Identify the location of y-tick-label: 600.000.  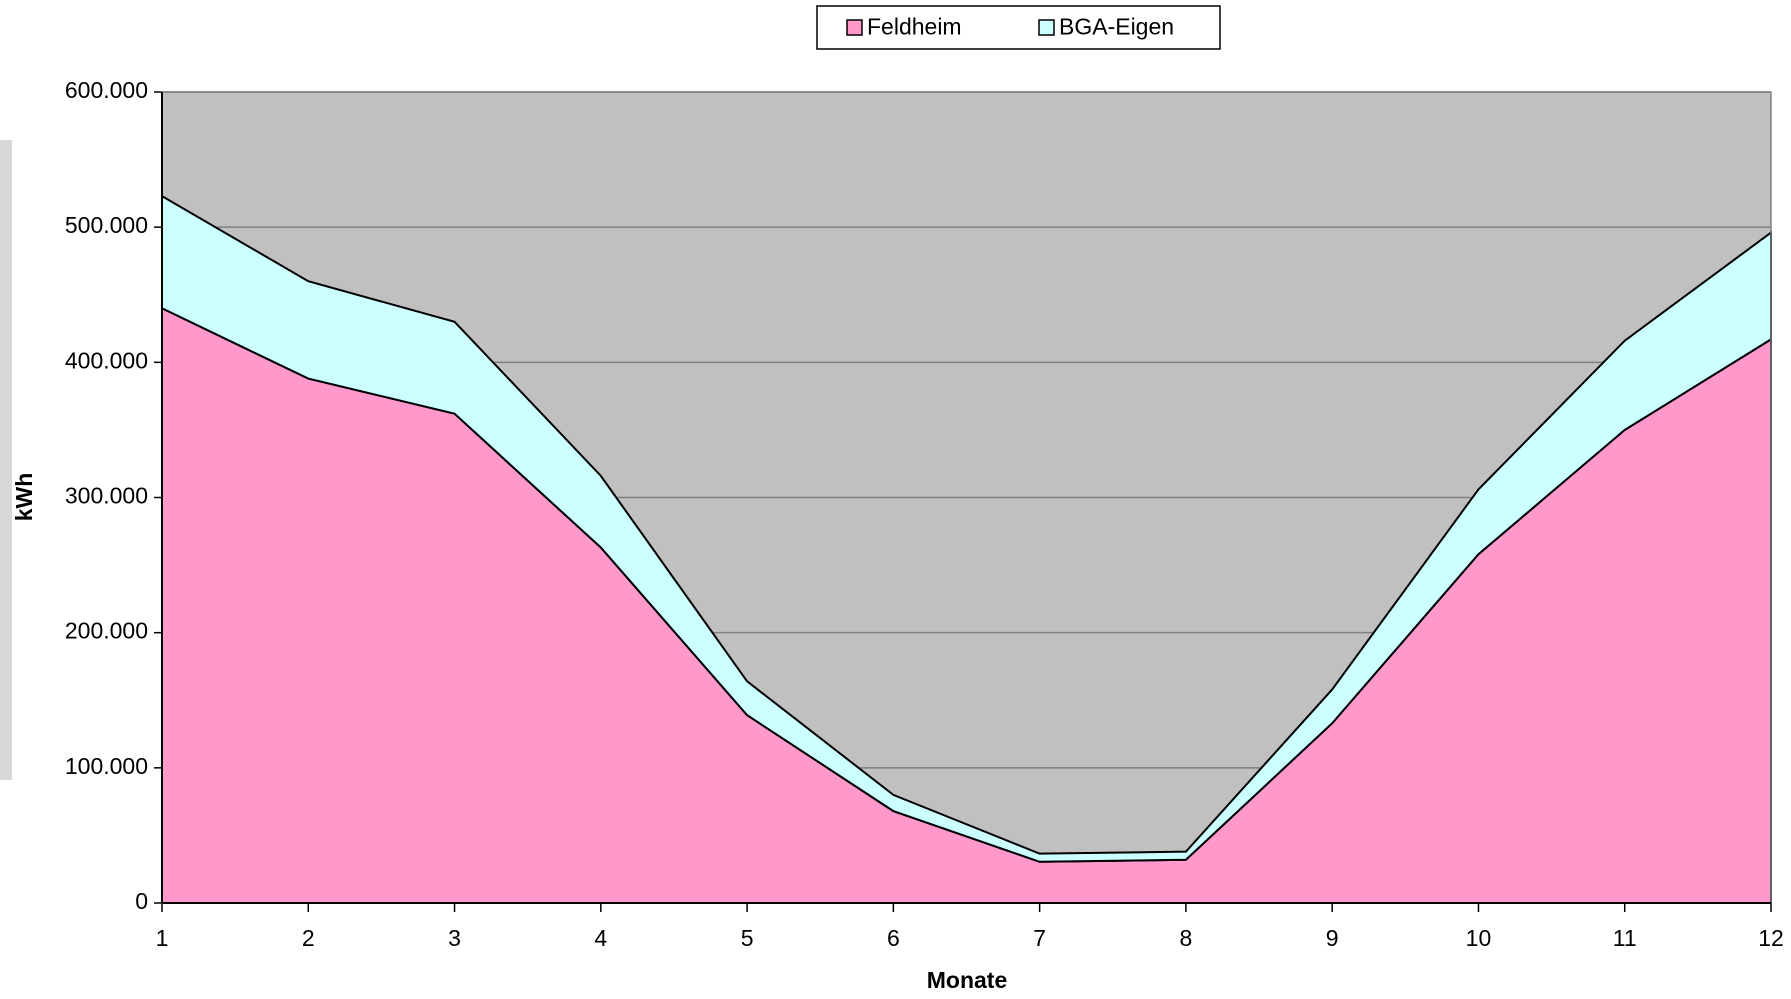
(106, 90).